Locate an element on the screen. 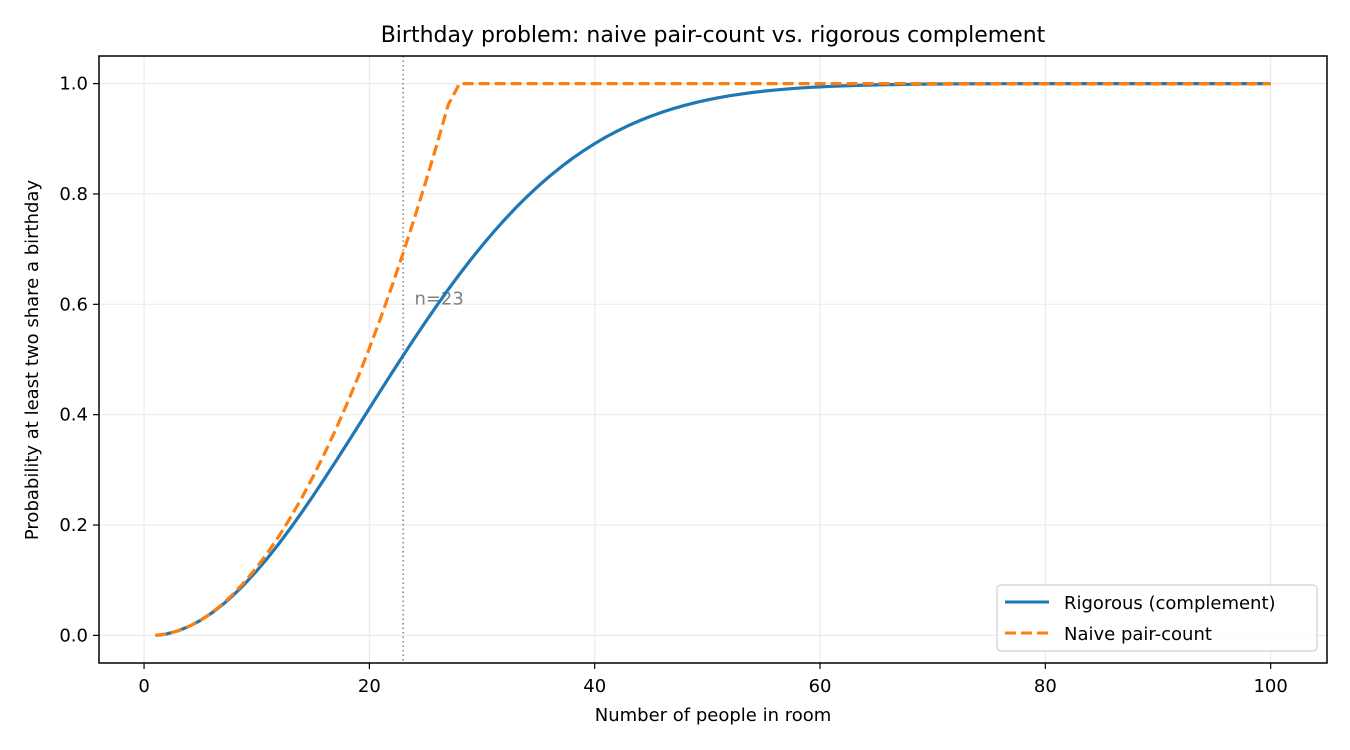 The width and height of the screenshot is (1350, 750). x-tick-label: 100 is located at coordinates (1270, 686).